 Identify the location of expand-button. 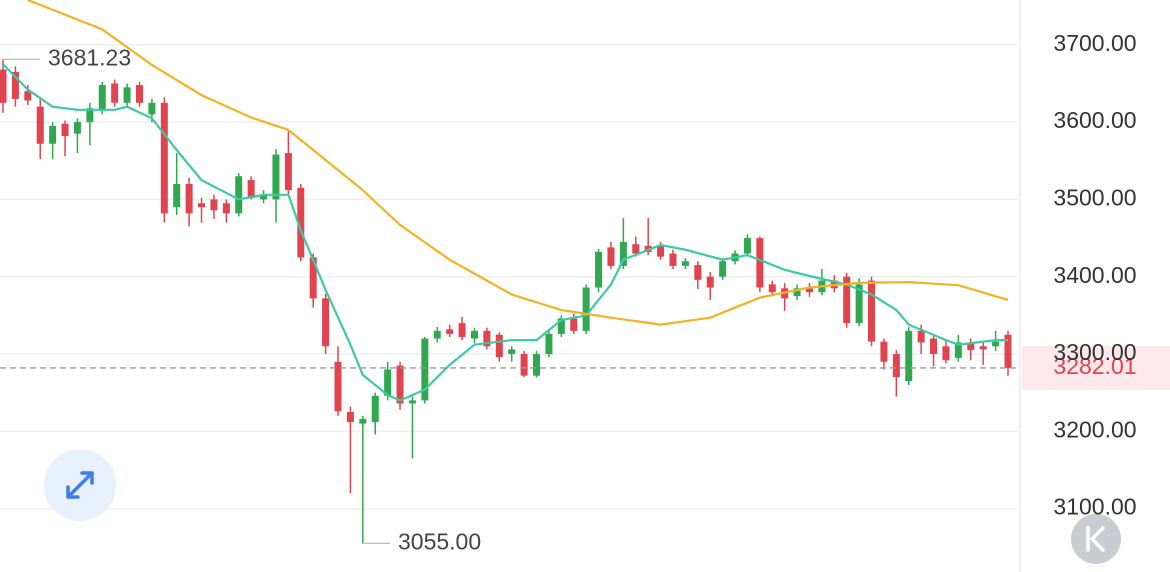
(80, 485).